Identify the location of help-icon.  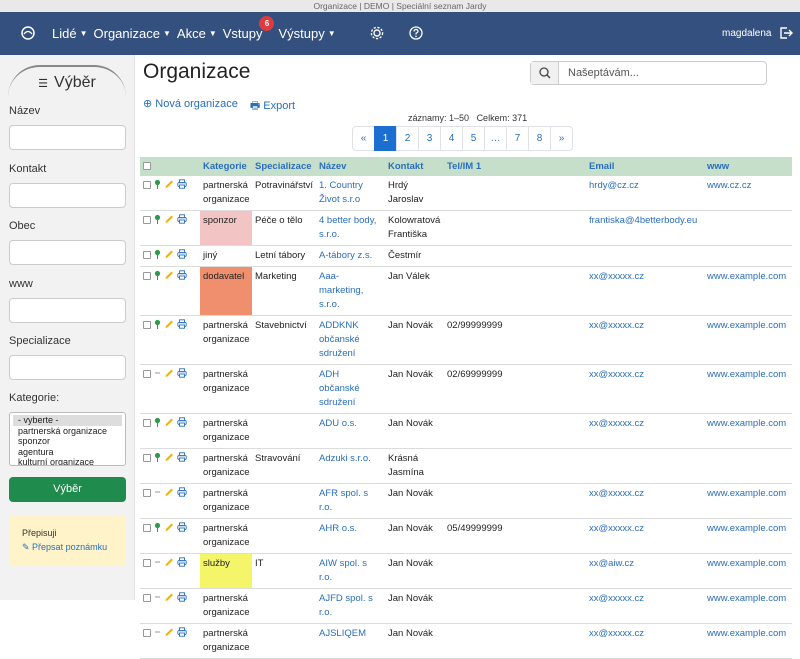
(416, 33).